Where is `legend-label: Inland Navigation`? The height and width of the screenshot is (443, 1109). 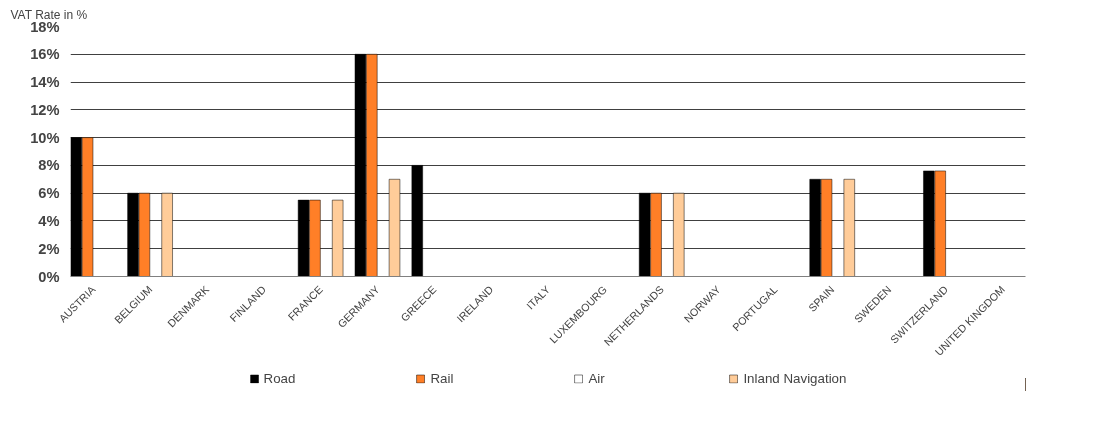
legend-label: Inland Navigation is located at coordinates (795, 378).